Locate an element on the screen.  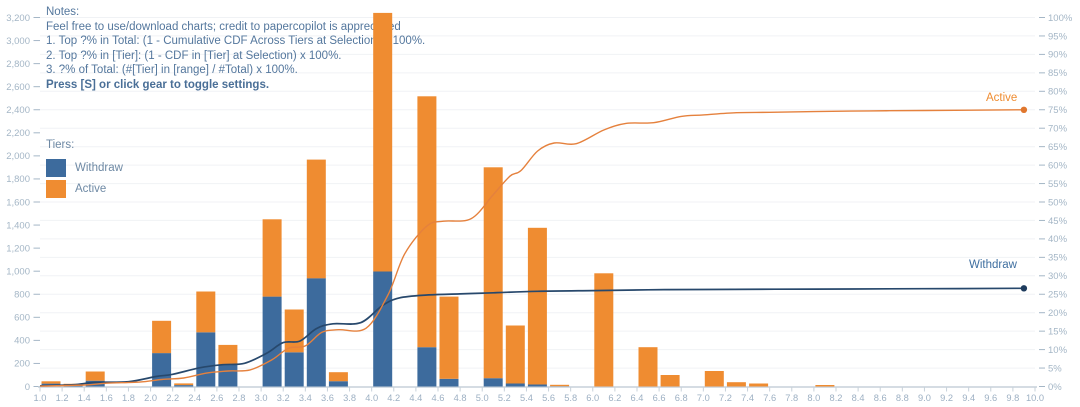
bar-active-5.2 is located at coordinates (515, 354).